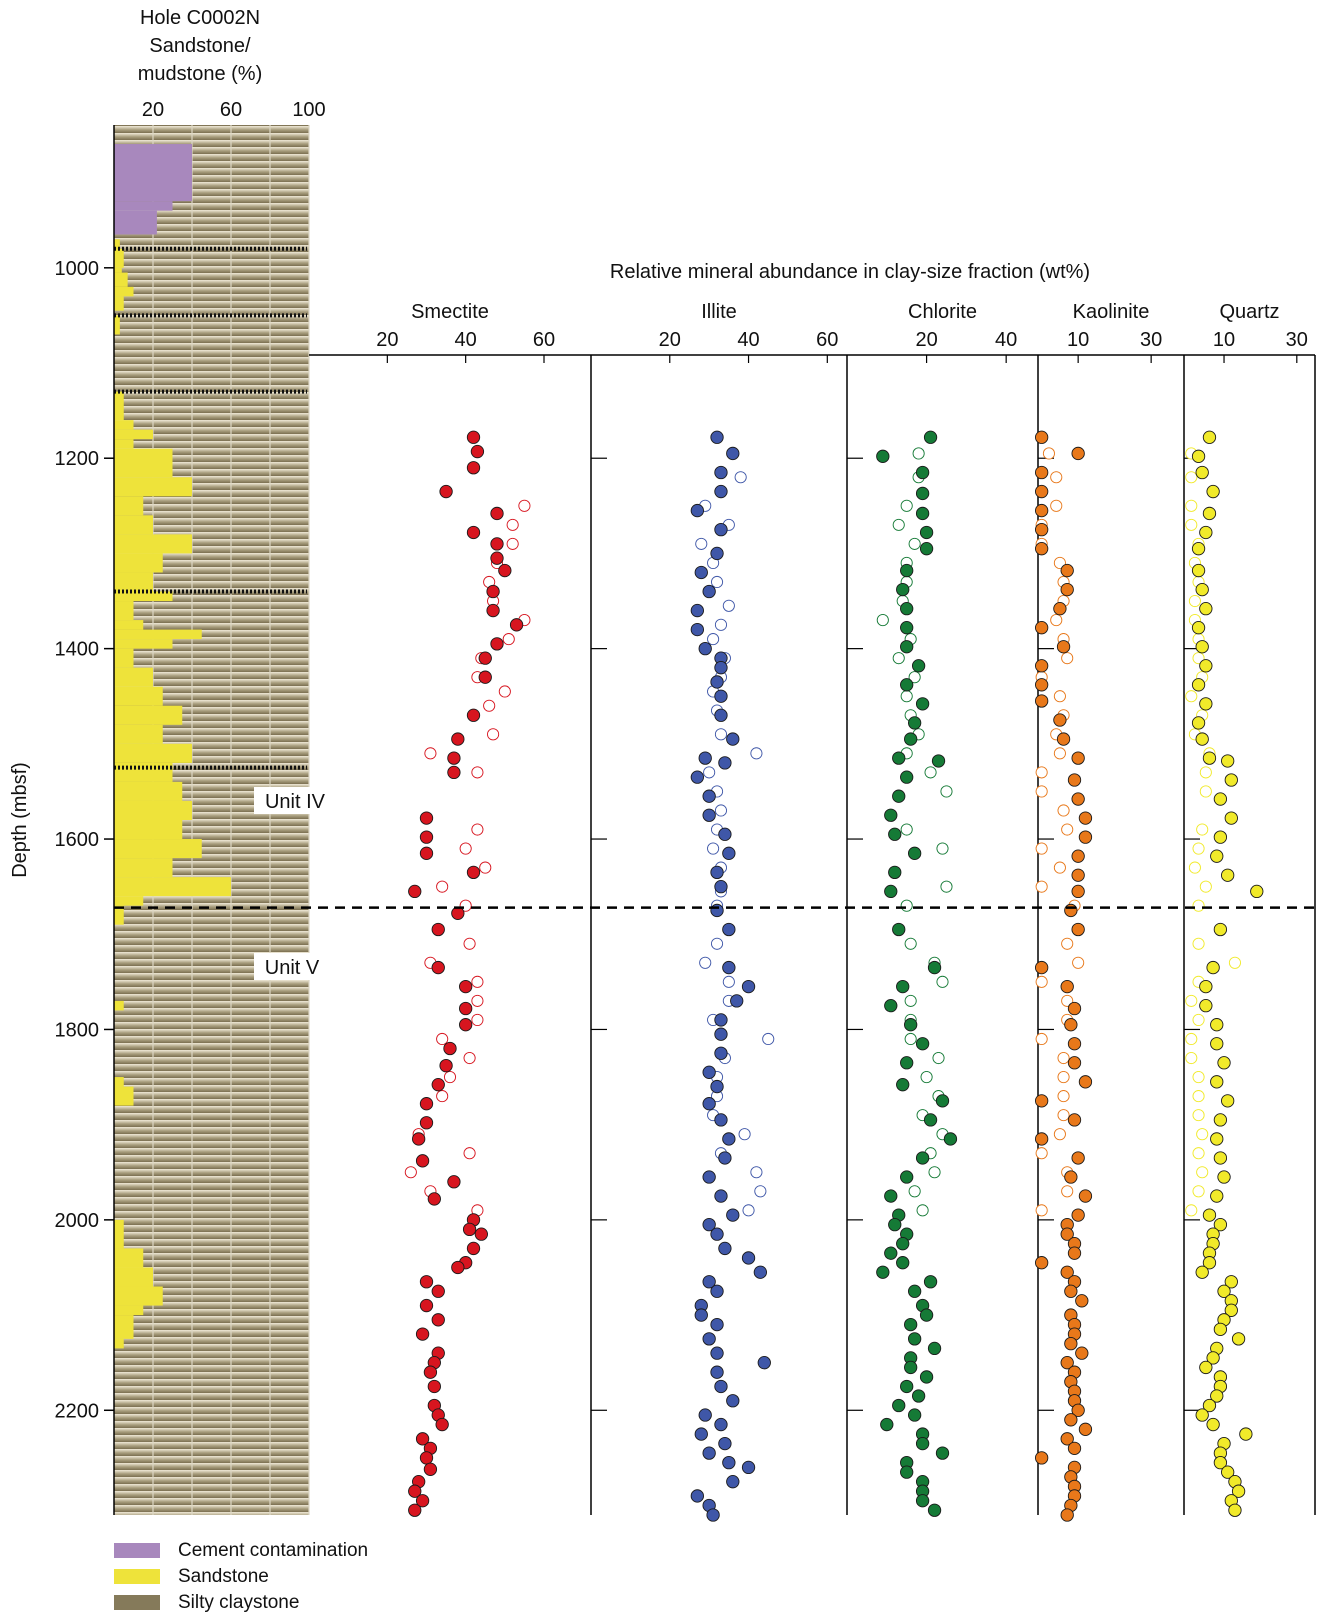  What do you see at coordinates (77, 1221) in the screenshot?
I see `depth-tick-label: 2000` at bounding box center [77, 1221].